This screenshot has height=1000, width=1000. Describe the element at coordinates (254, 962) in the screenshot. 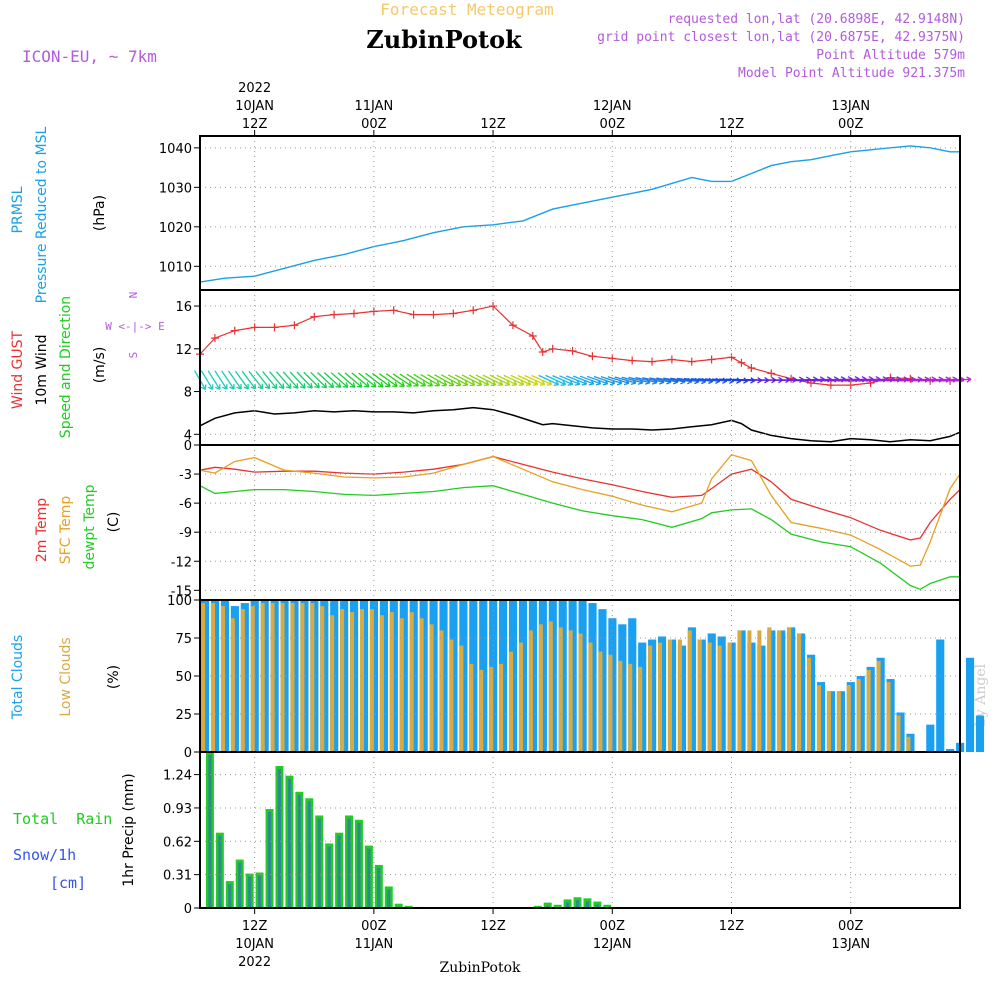

I see `x-tick-label-bottom: 2022` at that location.